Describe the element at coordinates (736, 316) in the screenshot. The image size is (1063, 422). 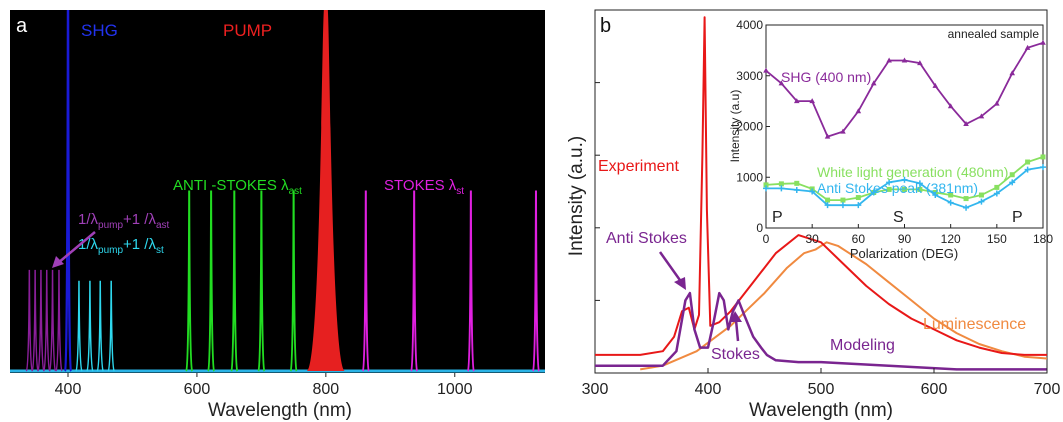
I see `stokes-arrowhead` at that location.